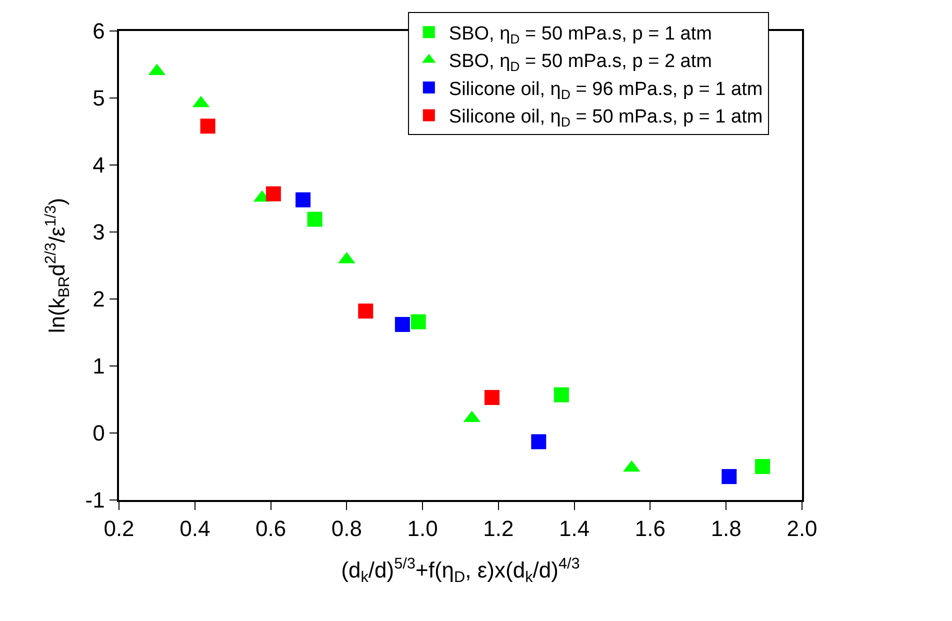  Describe the element at coordinates (802, 529) in the screenshot. I see `x-tick-label: 2.0` at that location.